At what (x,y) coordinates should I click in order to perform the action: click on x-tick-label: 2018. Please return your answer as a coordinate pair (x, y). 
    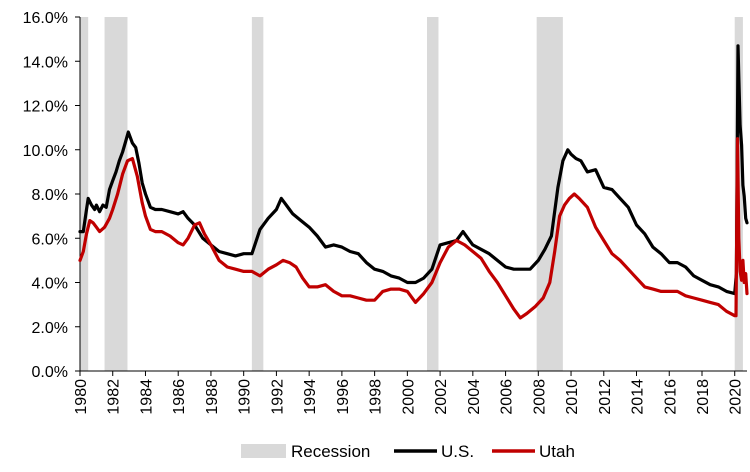
    Looking at the image, I should click on (703, 397).